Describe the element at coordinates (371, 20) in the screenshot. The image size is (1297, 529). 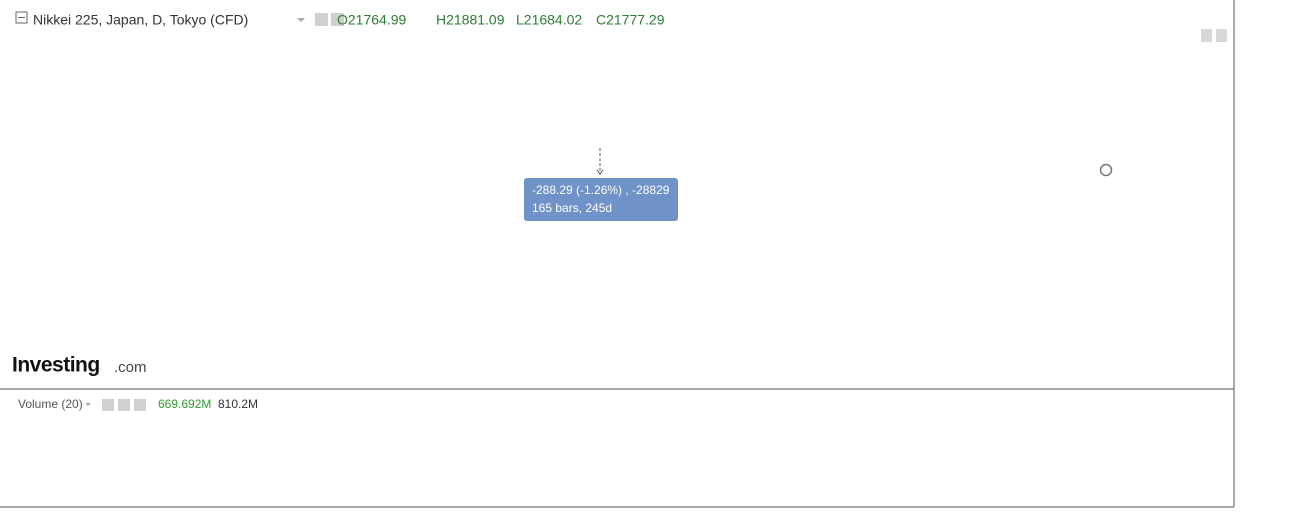
I see `open-readout: O21764.99` at that location.